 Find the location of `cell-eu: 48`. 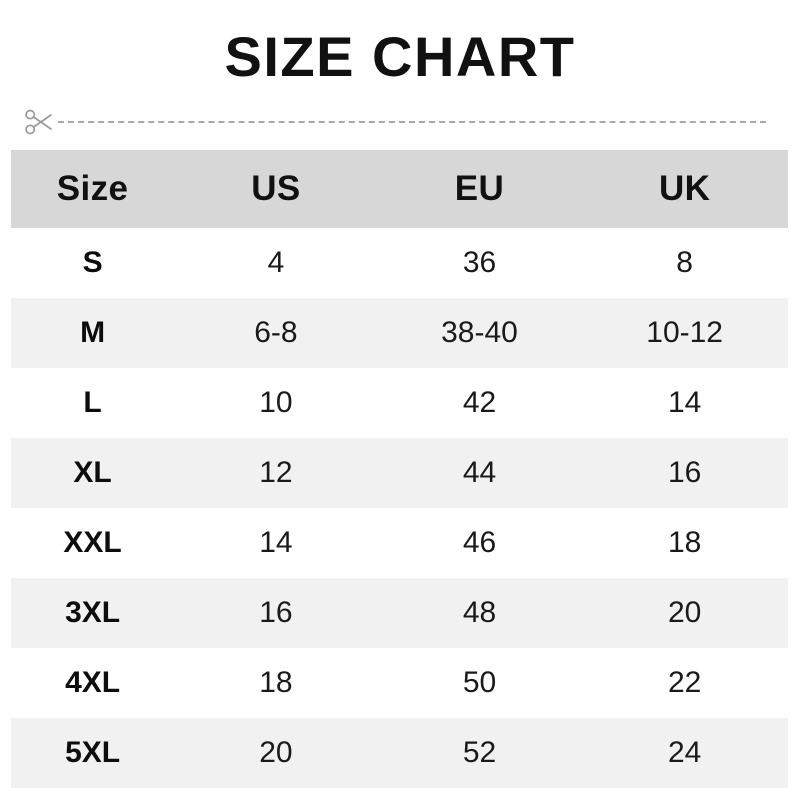

cell-eu: 48 is located at coordinates (479, 613).